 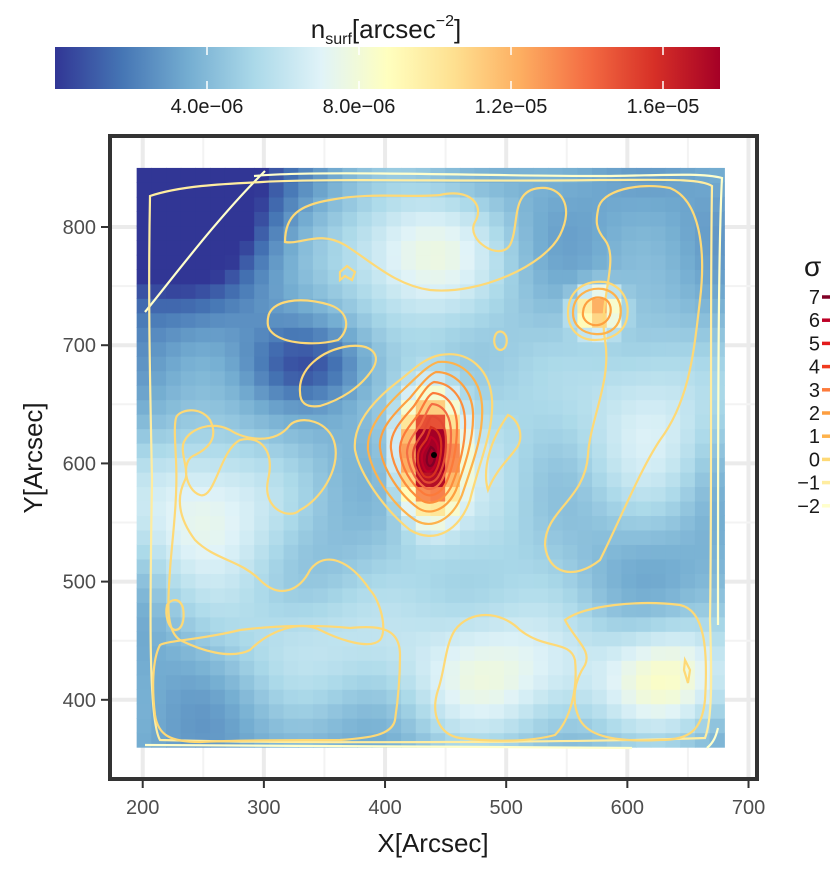 I want to click on sigma-legend-label: 6, so click(x=814, y=321).